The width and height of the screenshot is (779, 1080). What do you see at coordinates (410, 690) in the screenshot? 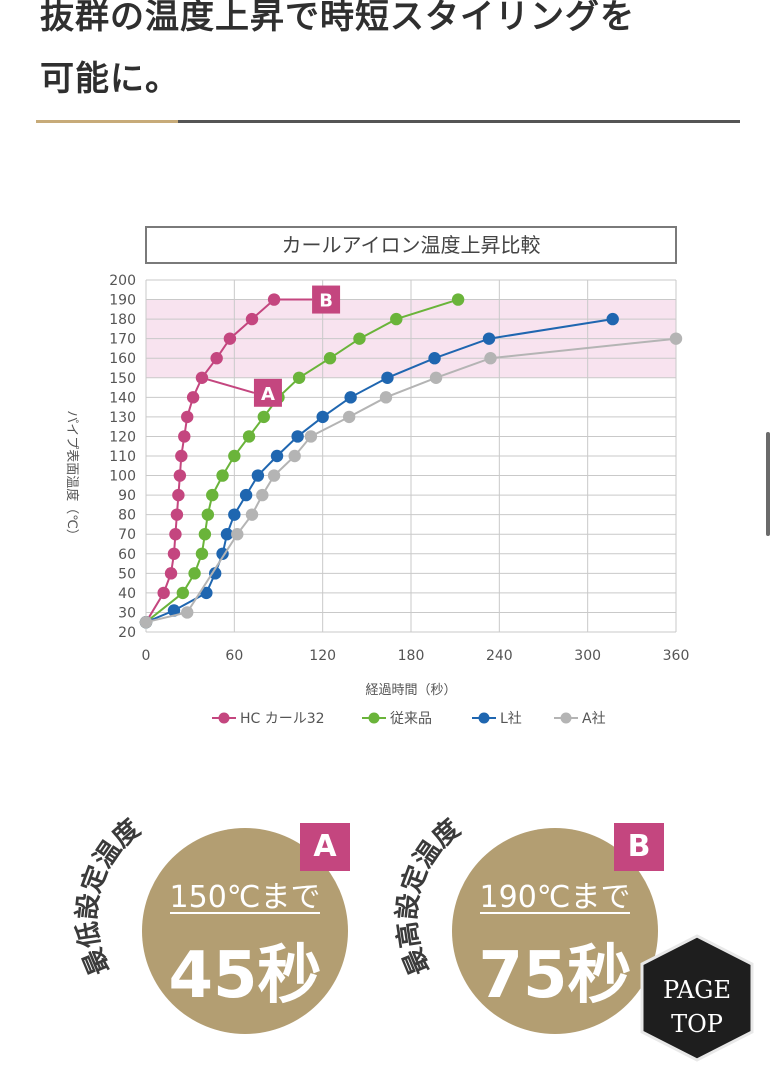
I see `x-axis-label: 経過時間（秒）` at bounding box center [410, 690].